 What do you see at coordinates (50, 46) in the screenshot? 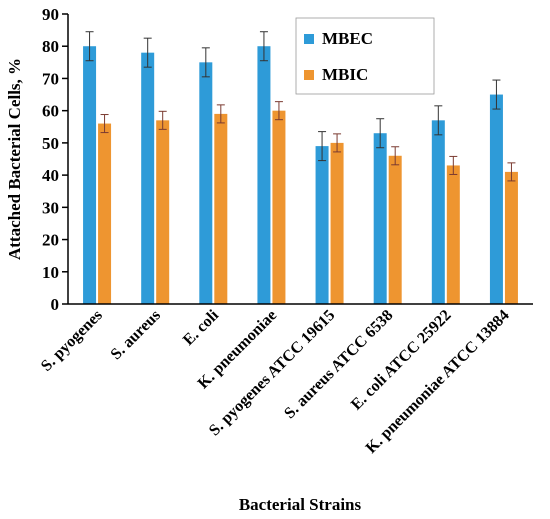
I see `y-tick-label: 80` at bounding box center [50, 46].